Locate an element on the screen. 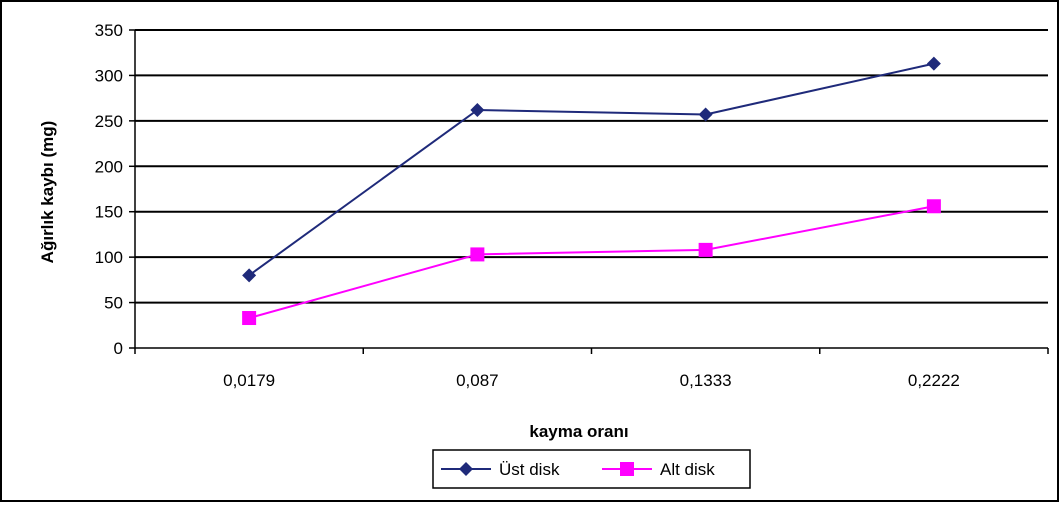 The height and width of the screenshot is (509, 1061). x-tick-label: 0,1333 is located at coordinates (706, 380).